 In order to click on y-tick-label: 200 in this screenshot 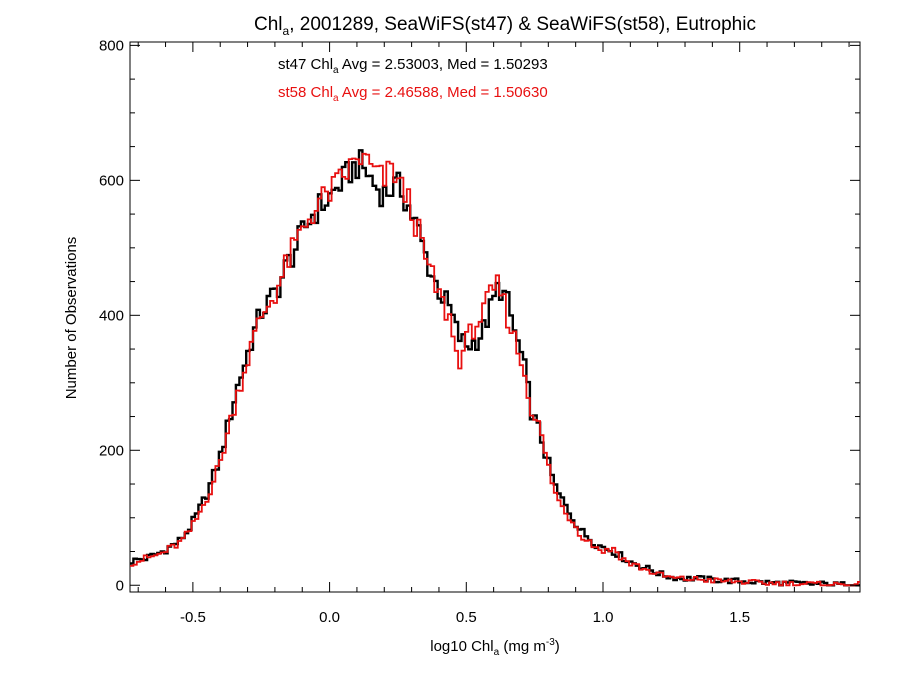, I will do `click(111, 450)`.